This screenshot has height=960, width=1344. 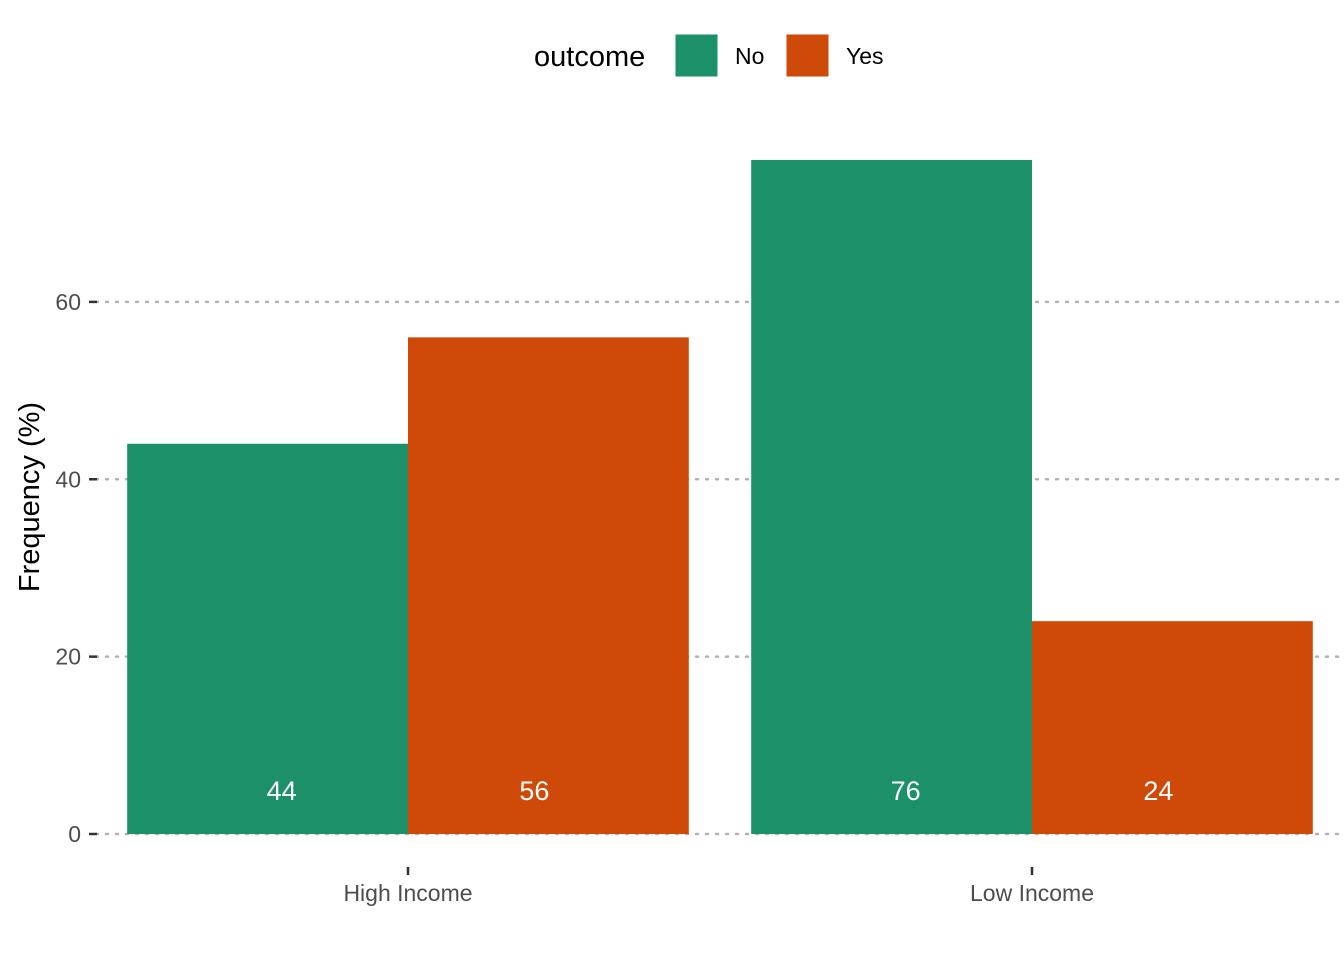 I want to click on y-axis-title: Frequency (%), so click(x=30, y=497).